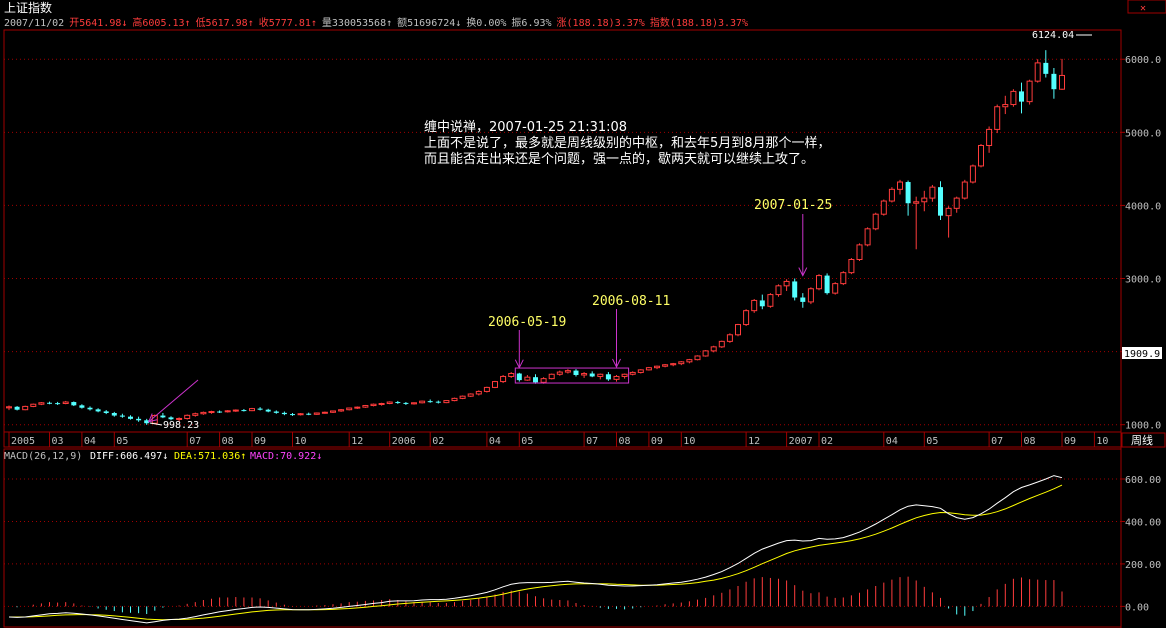  Describe the element at coordinates (286, 456) in the screenshot. I see `macd-macd-value: MACD:70.922↓` at that location.